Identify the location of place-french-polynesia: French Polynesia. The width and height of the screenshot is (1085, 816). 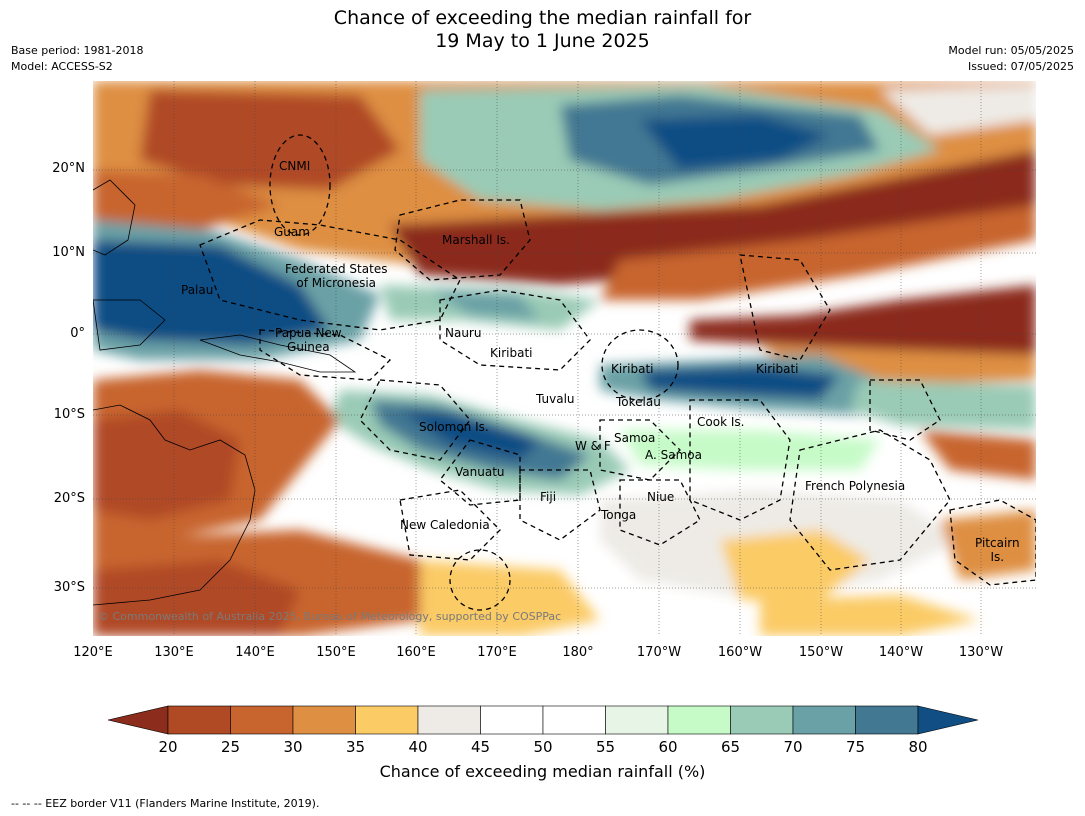
(855, 486).